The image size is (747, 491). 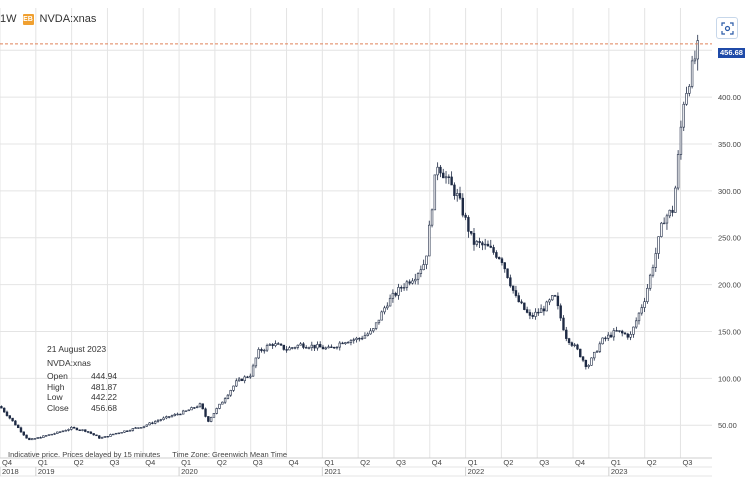 What do you see at coordinates (104, 376) in the screenshot?
I see `info-value: 444.94` at bounding box center [104, 376].